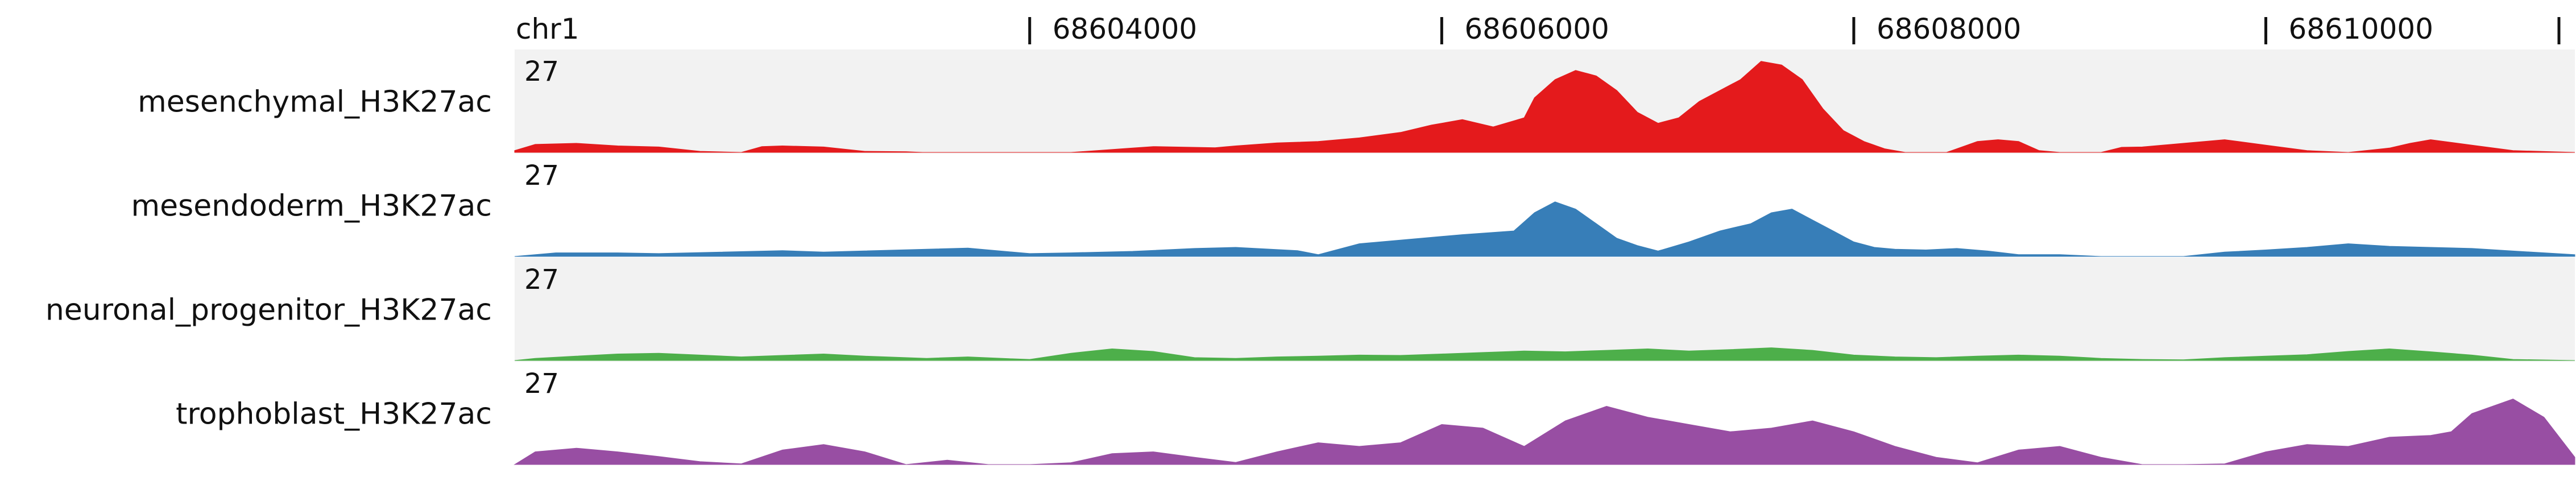  I want to click on axis-tick-label: 68604000, so click(1125, 29).